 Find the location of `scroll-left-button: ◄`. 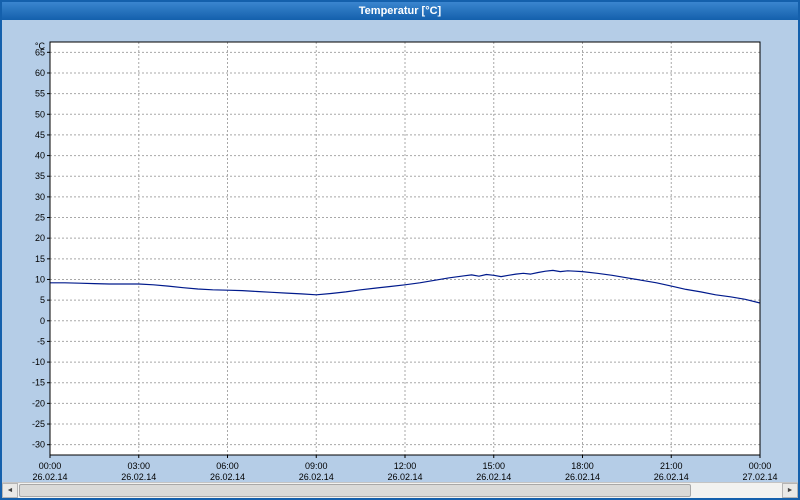

scroll-left-button: ◄ is located at coordinates (10, 490).